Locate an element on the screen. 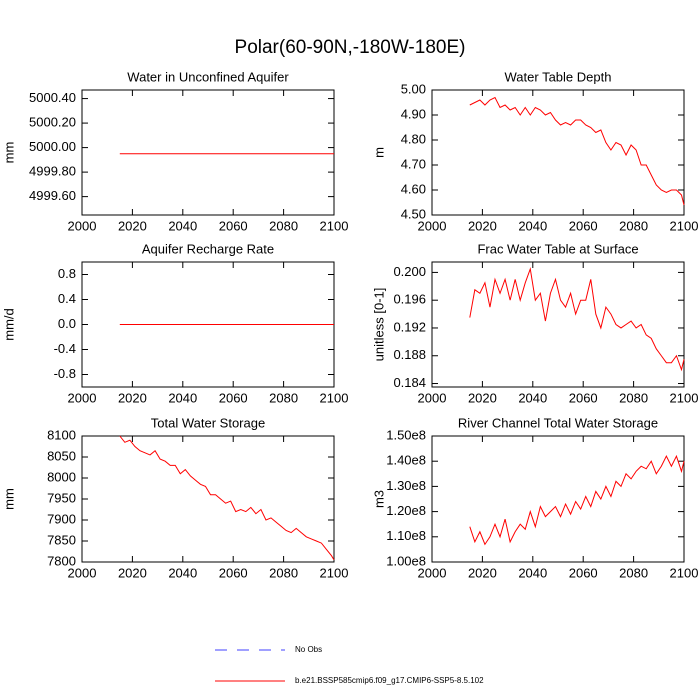  y-tick-label: 1.30e8 is located at coordinates (406, 485).